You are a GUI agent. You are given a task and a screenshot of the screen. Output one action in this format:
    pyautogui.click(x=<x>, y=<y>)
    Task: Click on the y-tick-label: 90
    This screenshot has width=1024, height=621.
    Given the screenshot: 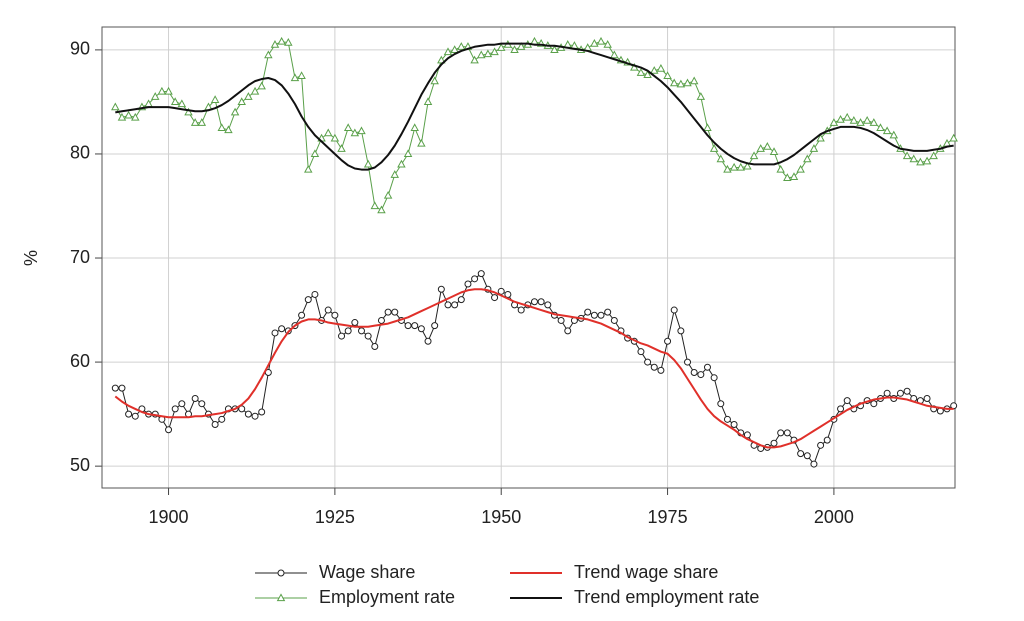 What is the action you would take?
    pyautogui.click(x=80, y=49)
    